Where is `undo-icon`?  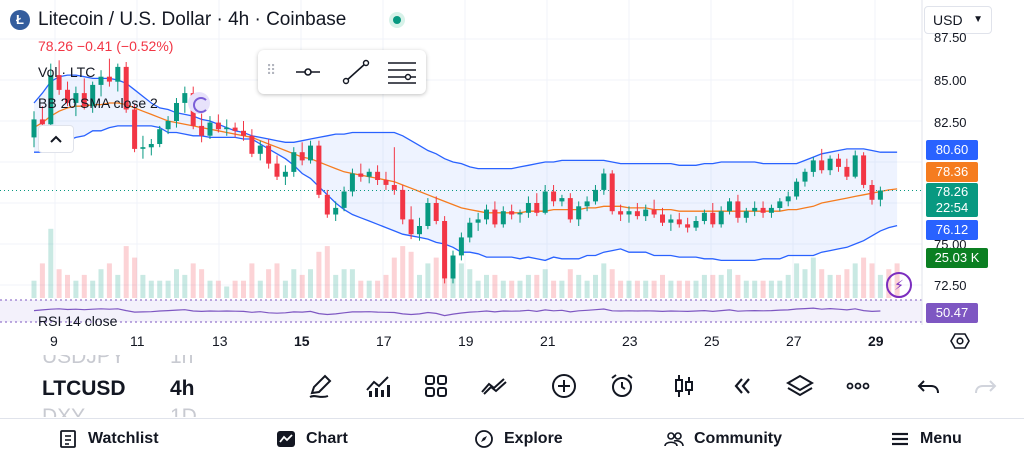 undo-icon is located at coordinates (928, 386).